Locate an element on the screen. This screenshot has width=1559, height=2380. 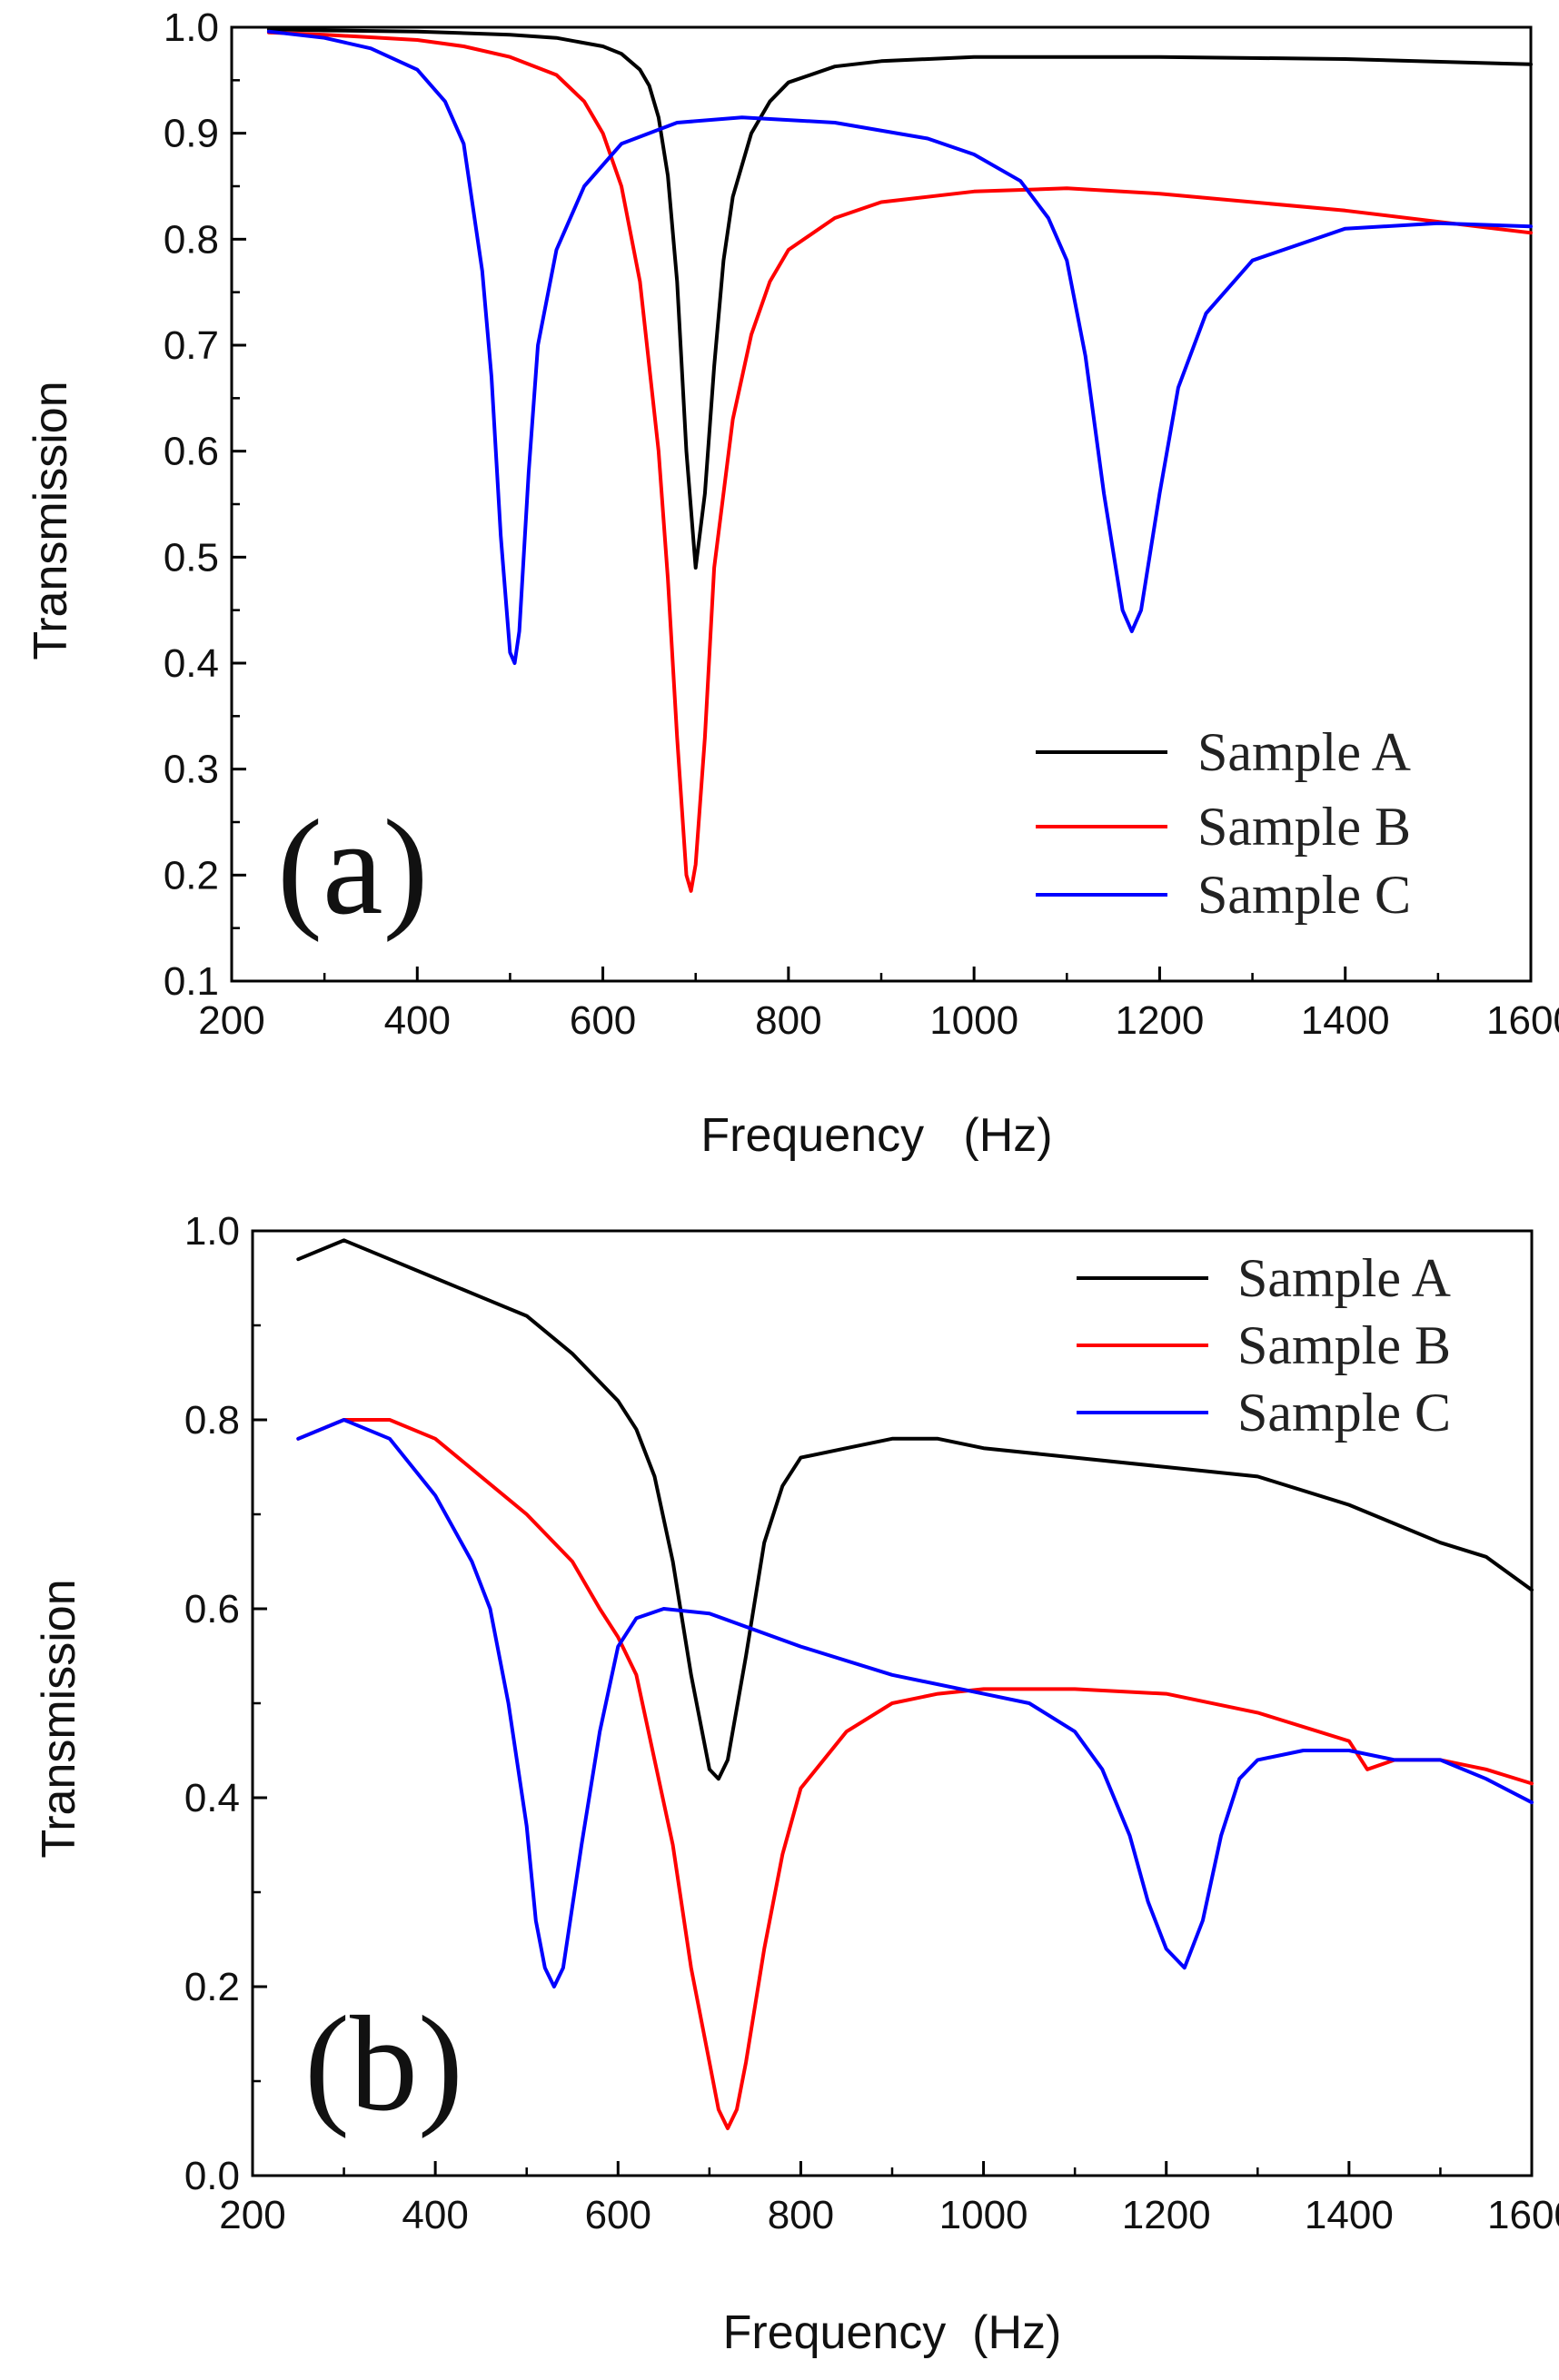
chart-b-ylabel: Transmission is located at coordinates (59, 1718).